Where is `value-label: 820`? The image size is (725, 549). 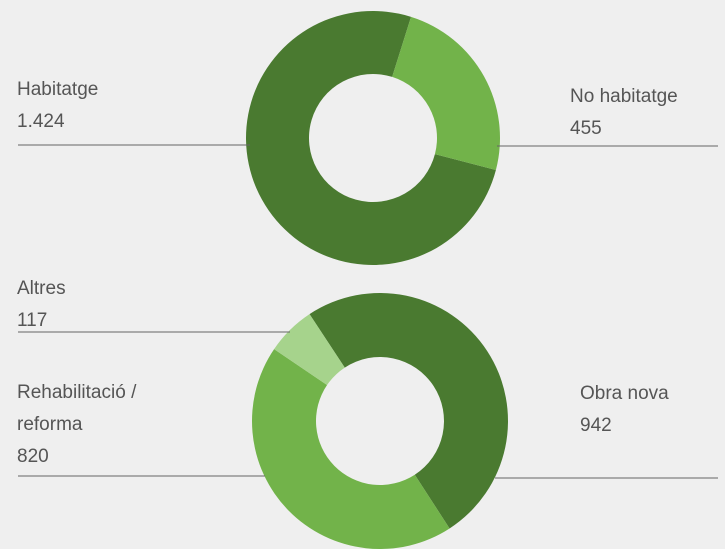
value-label: 820 is located at coordinates (33, 456).